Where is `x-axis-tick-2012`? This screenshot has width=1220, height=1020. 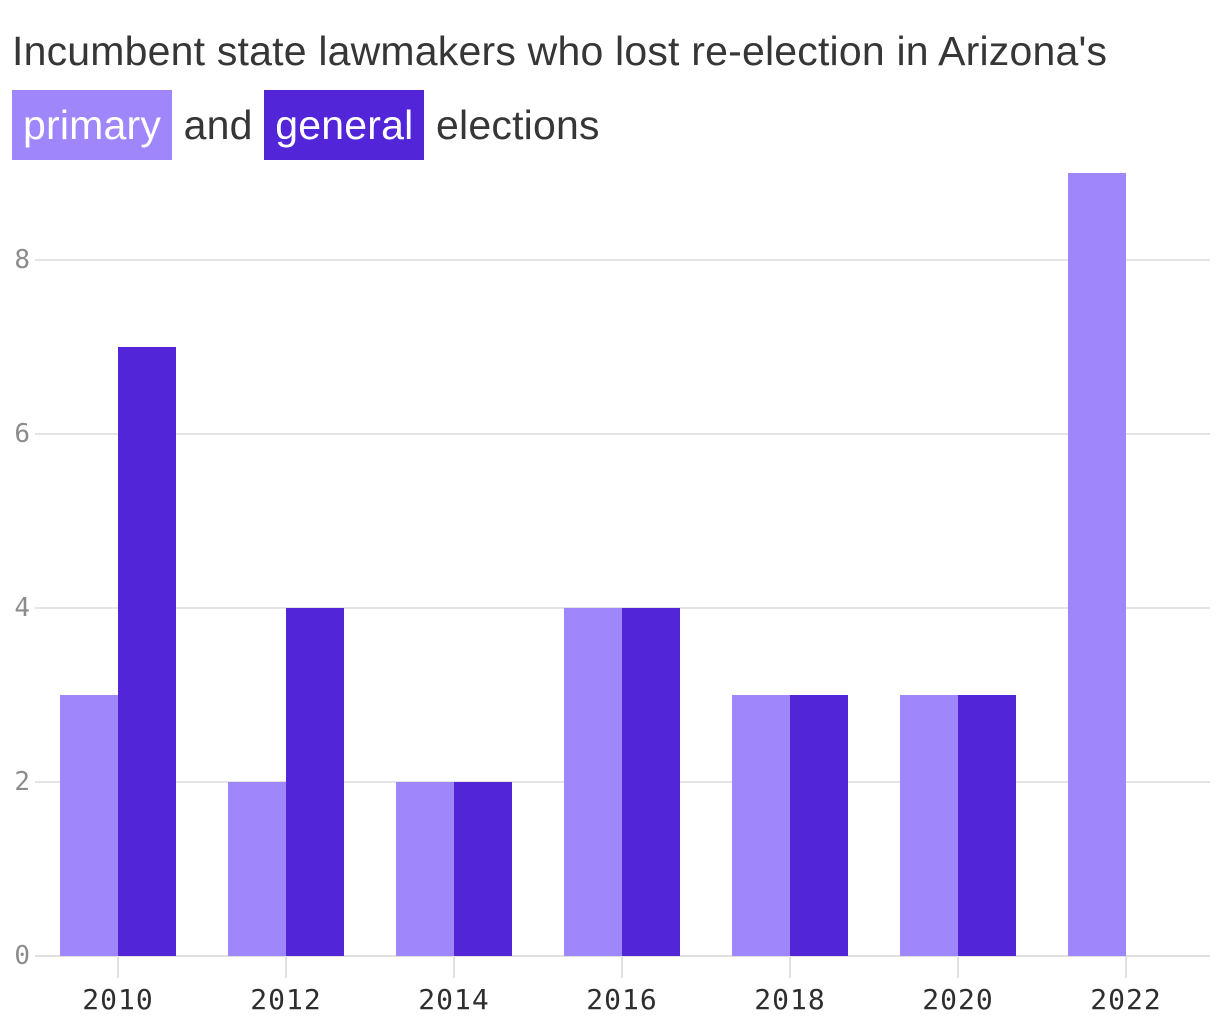 x-axis-tick-2012 is located at coordinates (286, 967).